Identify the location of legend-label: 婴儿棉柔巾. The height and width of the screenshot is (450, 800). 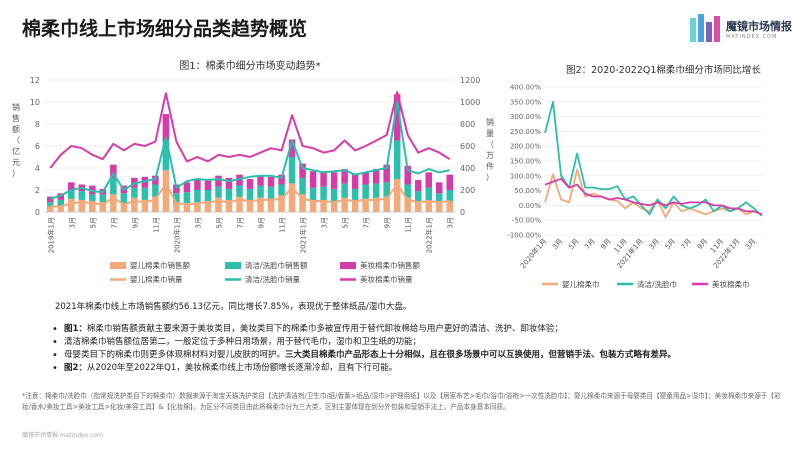
(581, 284).